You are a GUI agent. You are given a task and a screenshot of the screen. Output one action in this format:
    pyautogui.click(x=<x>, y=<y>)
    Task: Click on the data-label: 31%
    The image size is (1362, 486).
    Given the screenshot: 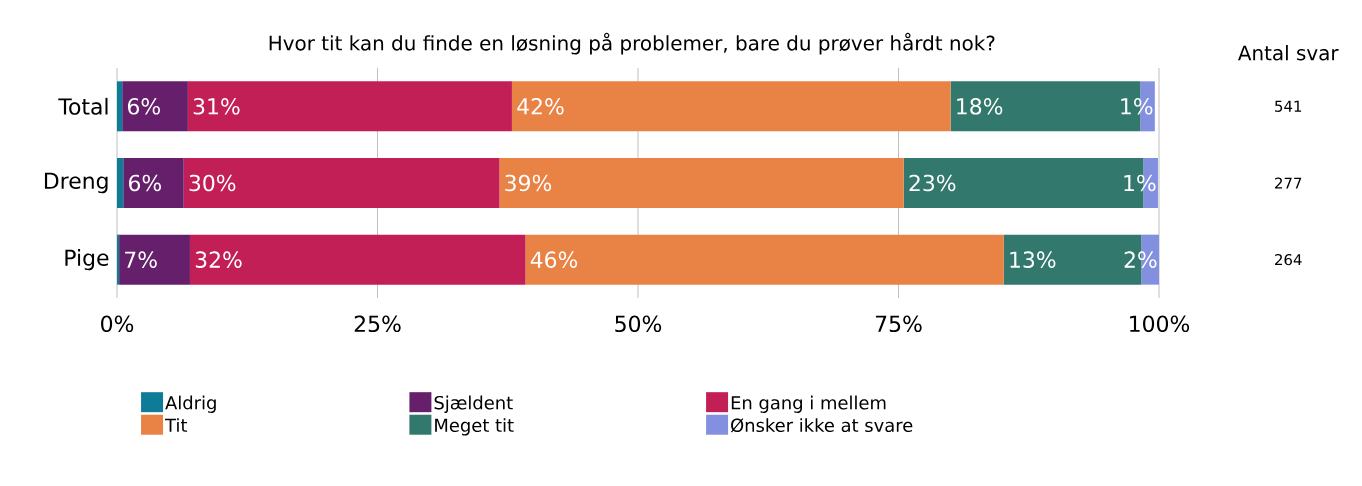 What is the action you would take?
    pyautogui.click(x=216, y=106)
    